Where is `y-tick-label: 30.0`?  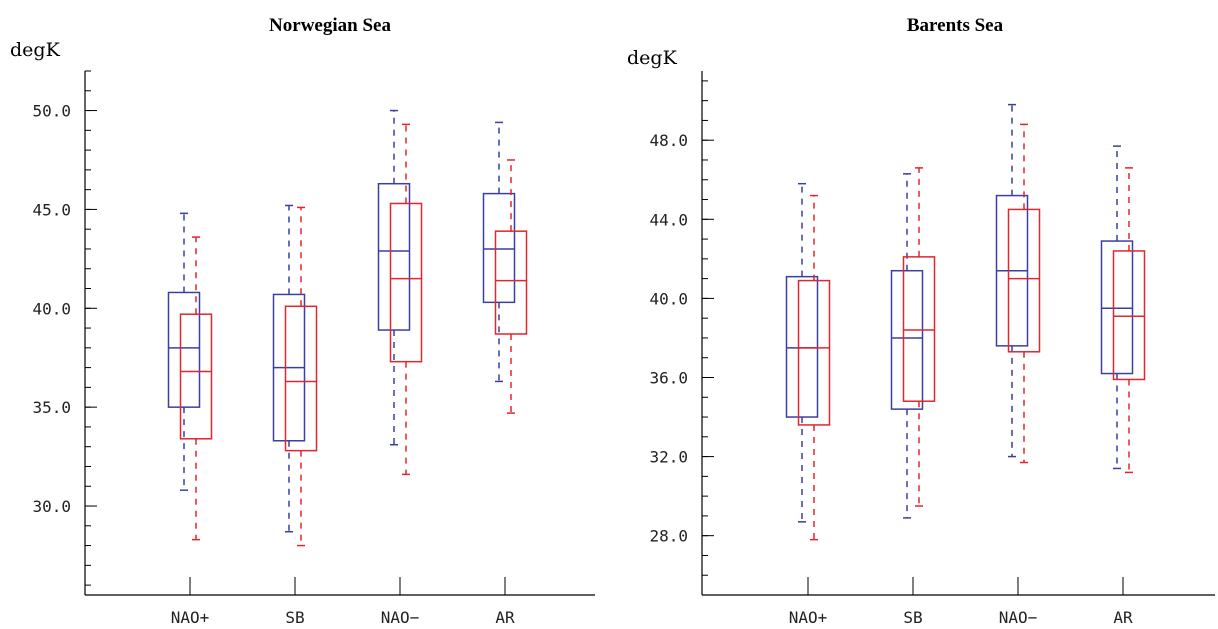 y-tick-label: 30.0 is located at coordinates (51, 506).